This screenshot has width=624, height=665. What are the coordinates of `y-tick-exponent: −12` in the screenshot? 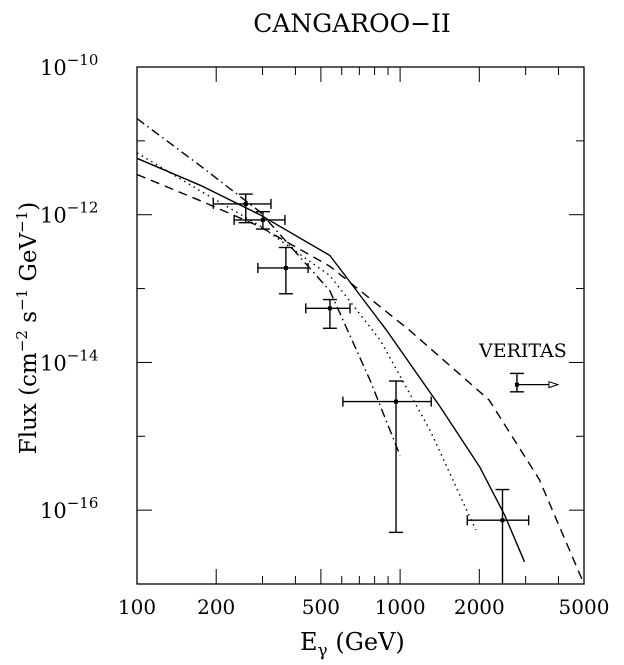 It's located at (83, 208).